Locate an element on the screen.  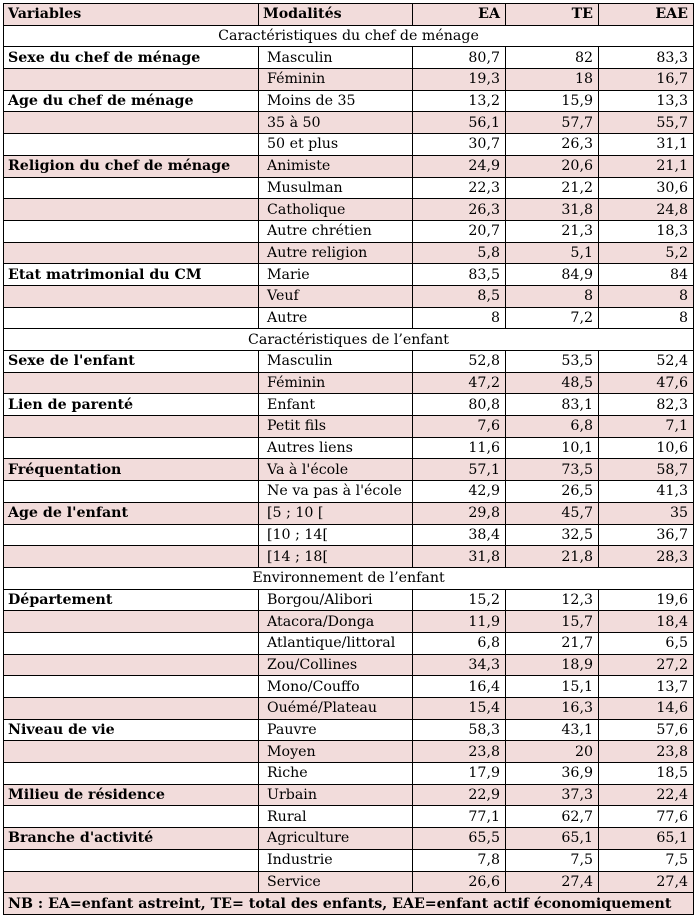
table-row: Petit fils 7,6 6,8 7,1 is located at coordinates (348, 426).